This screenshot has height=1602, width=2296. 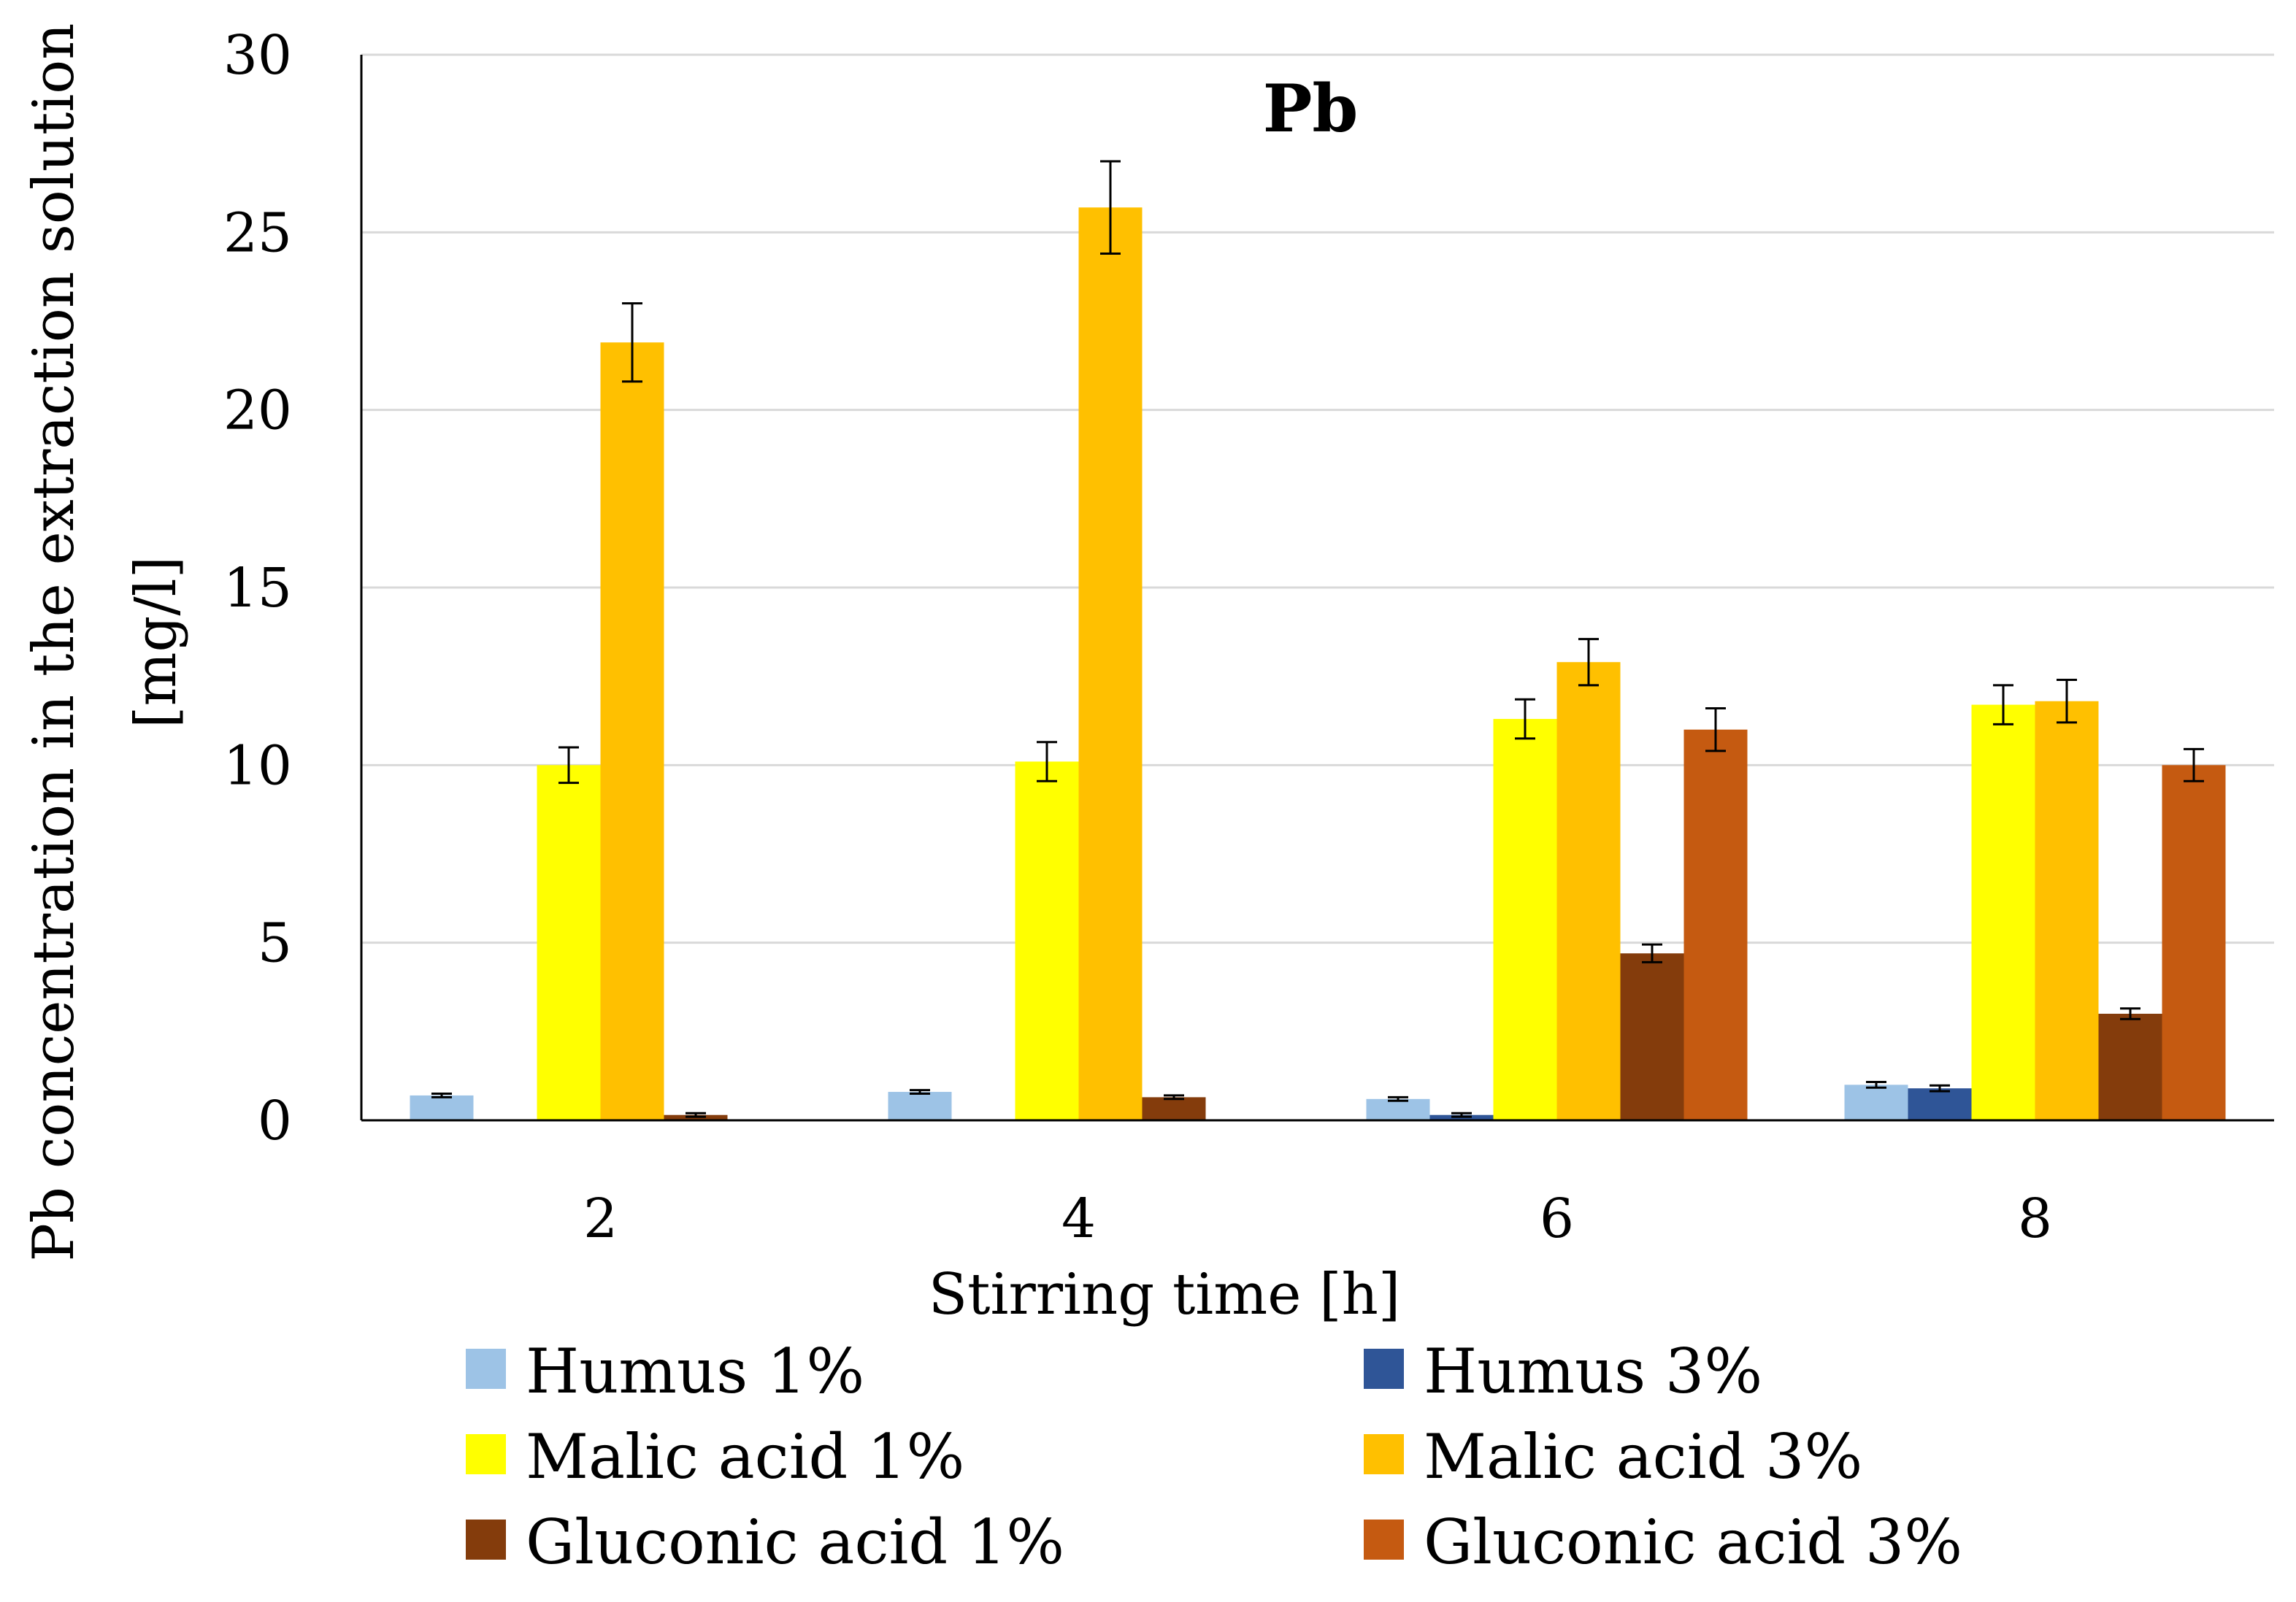 I want to click on x-tick-label: 6, so click(x=1557, y=1218).